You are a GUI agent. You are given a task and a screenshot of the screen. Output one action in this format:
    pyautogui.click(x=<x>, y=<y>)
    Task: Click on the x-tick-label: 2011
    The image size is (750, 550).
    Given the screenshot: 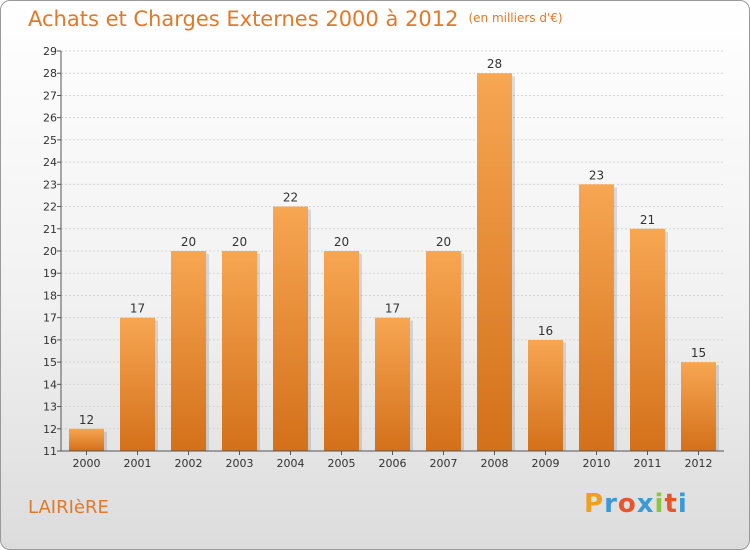 What is the action you would take?
    pyautogui.click(x=648, y=463)
    